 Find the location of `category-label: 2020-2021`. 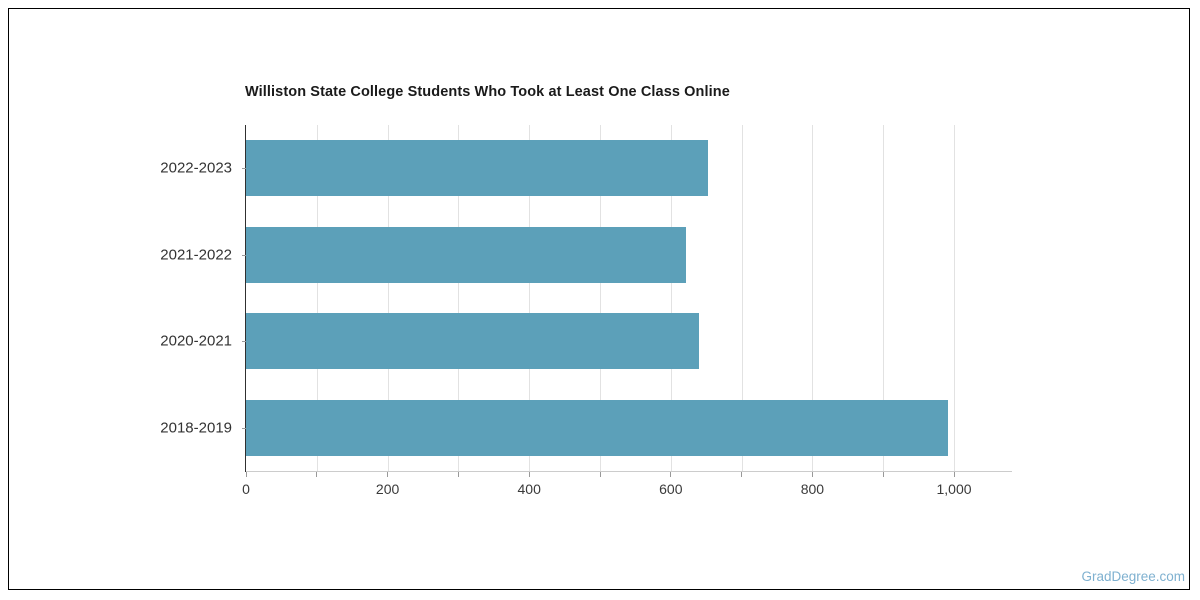

category-label: 2020-2021 is located at coordinates (196, 341).